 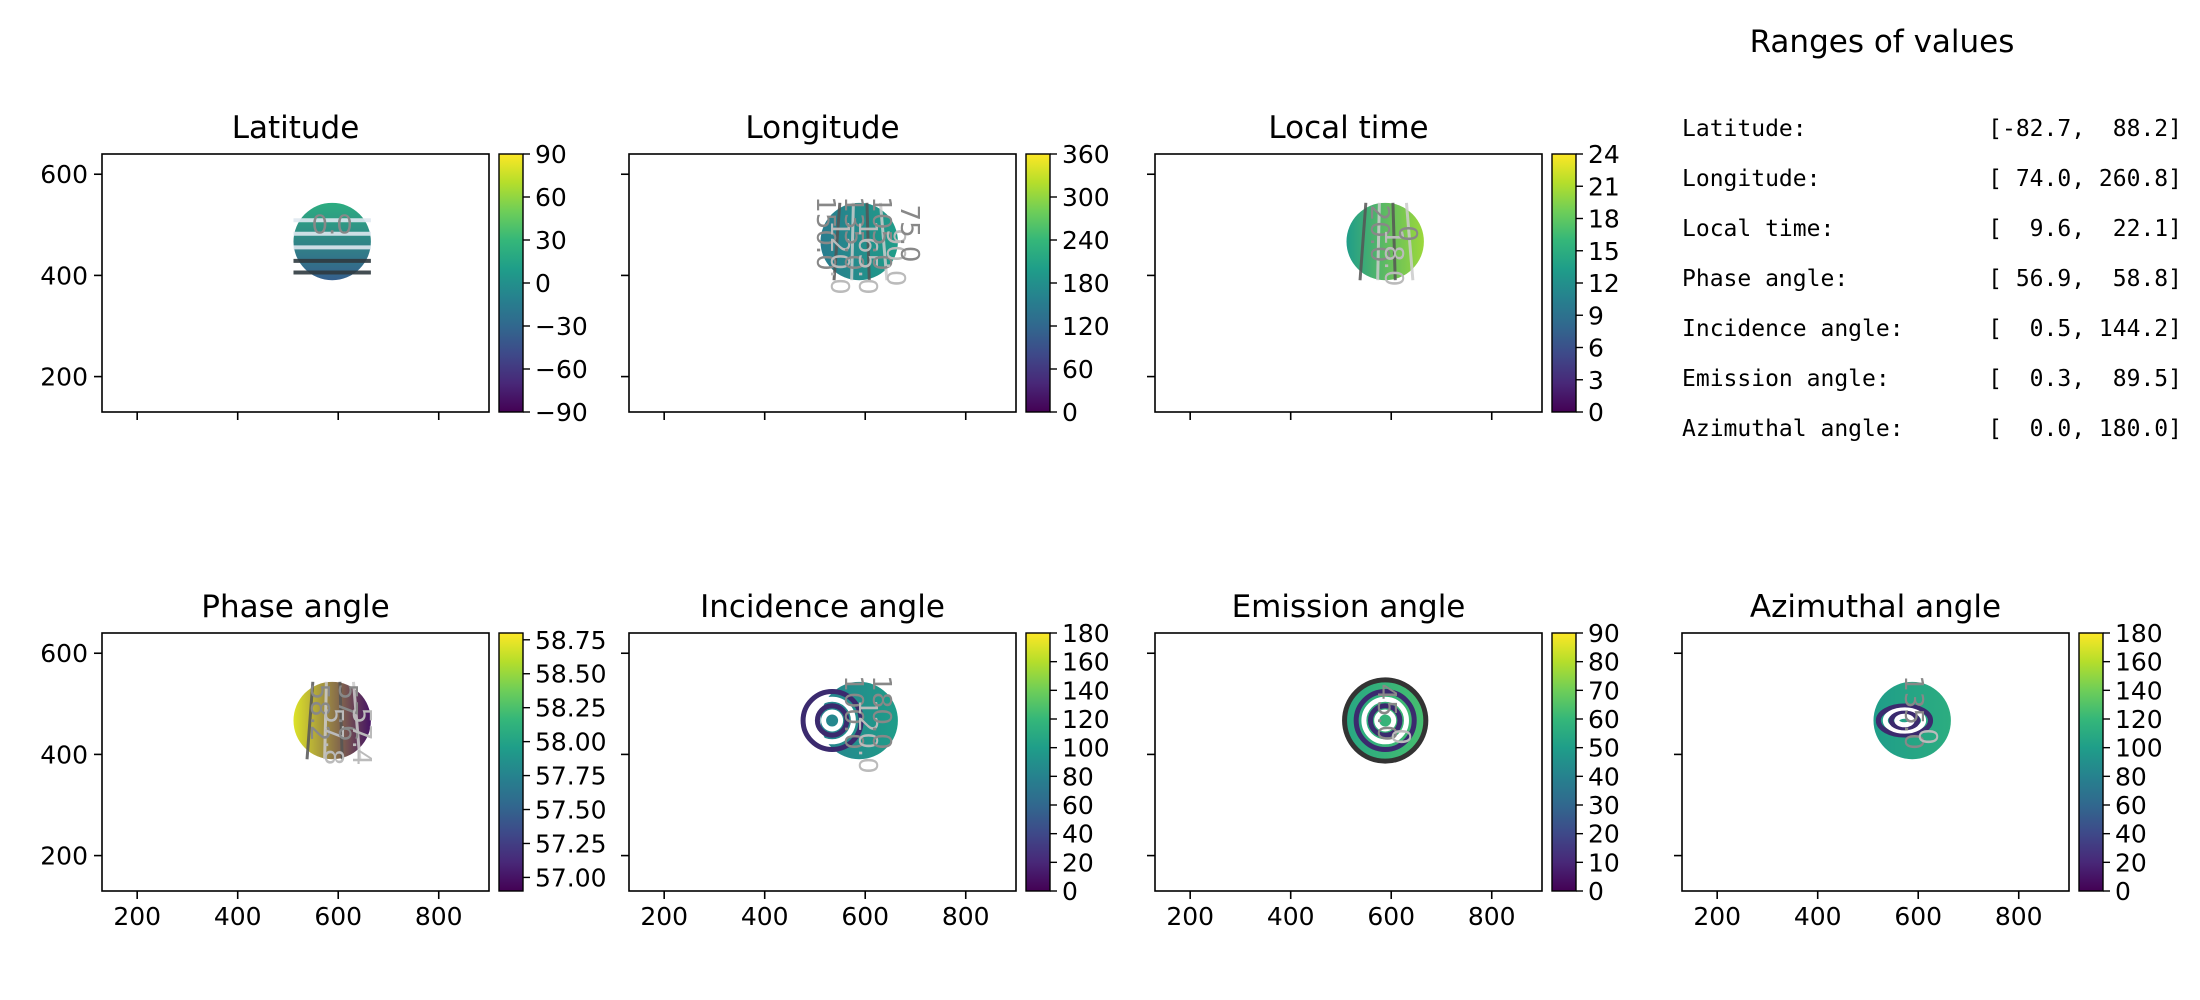 I want to click on colorbar-tick-label: 240, so click(x=1086, y=240).